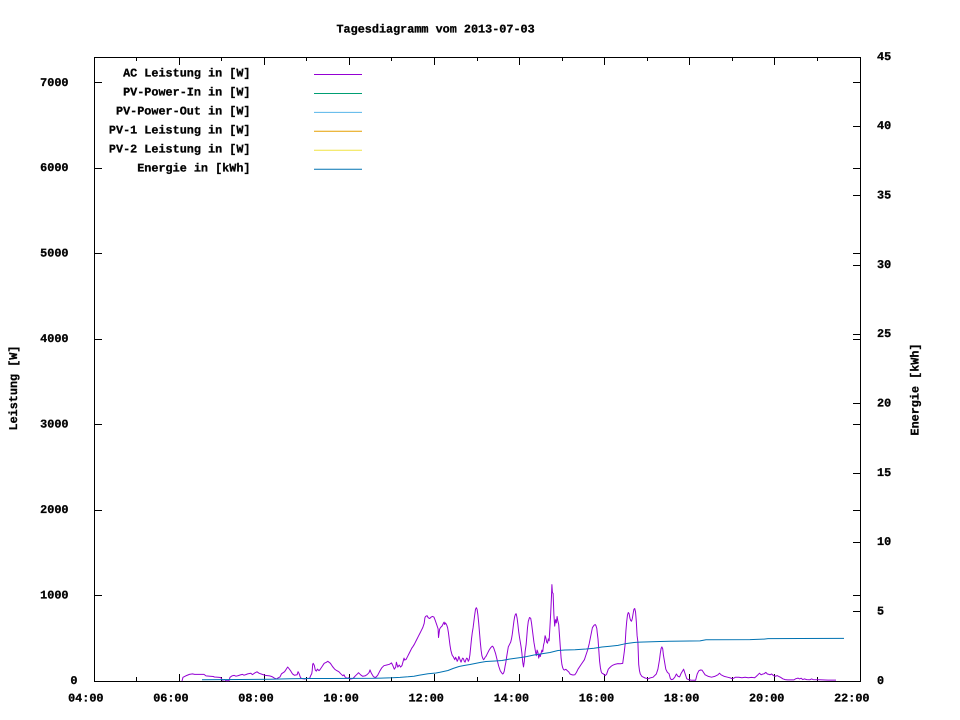 This screenshot has width=960, height=720. I want to click on svg-text: 10, so click(884, 542).